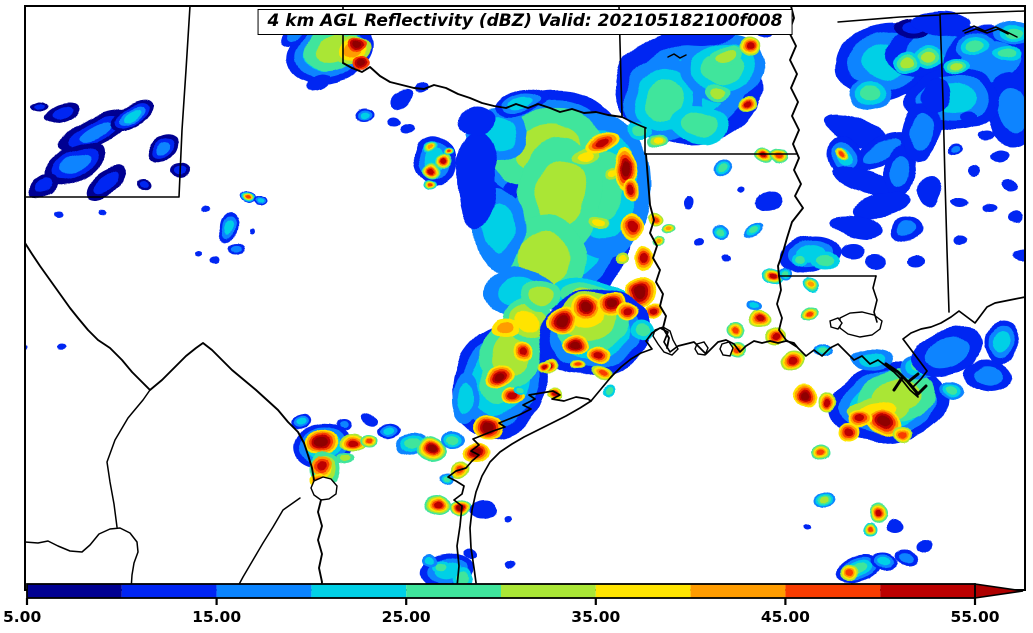 Image resolution: width=1033 pixels, height=633 pixels. Describe the element at coordinates (406, 617) in the screenshot. I see `colorbar-tick-label: 25.00` at that location.